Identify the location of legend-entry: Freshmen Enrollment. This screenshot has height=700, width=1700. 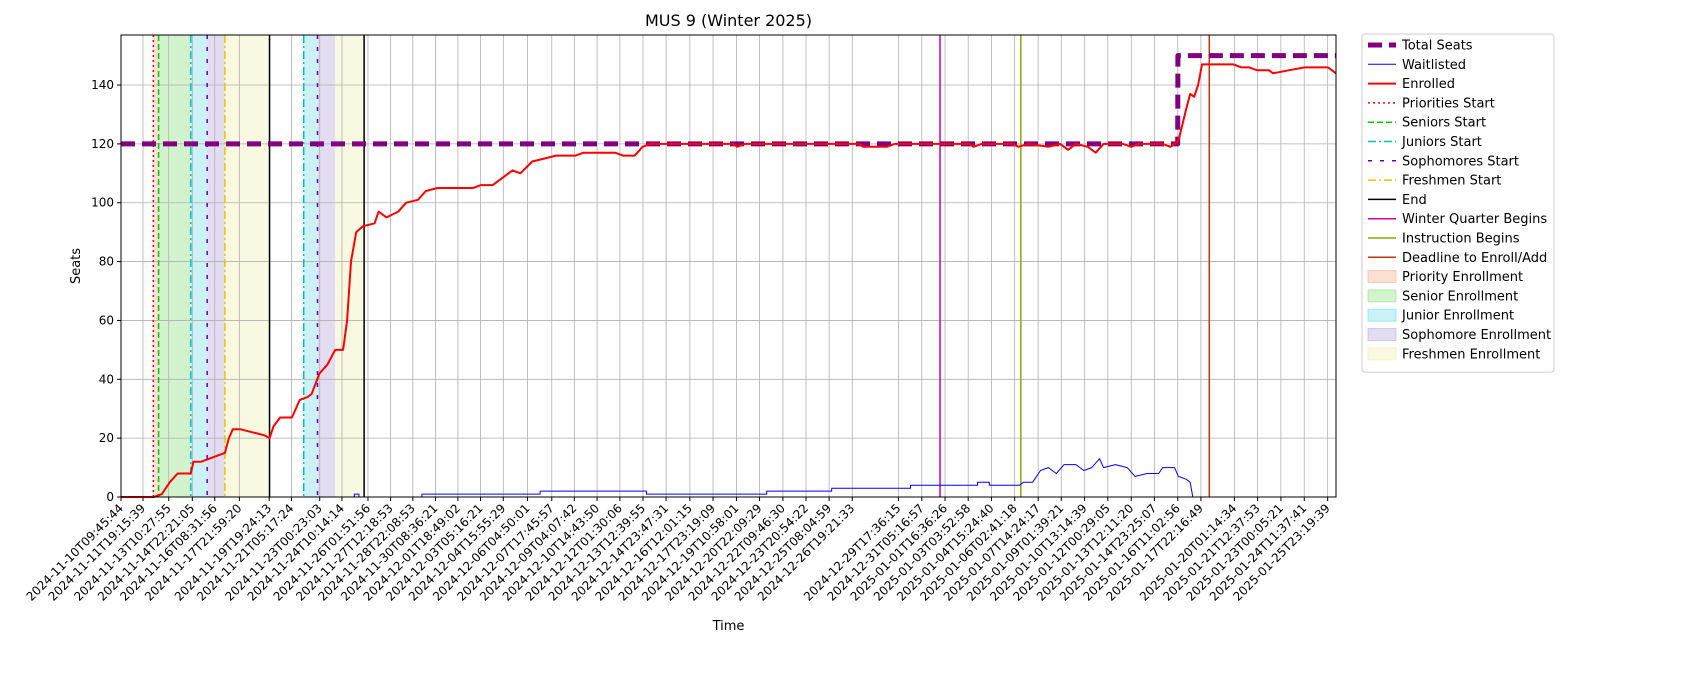
(1453, 354).